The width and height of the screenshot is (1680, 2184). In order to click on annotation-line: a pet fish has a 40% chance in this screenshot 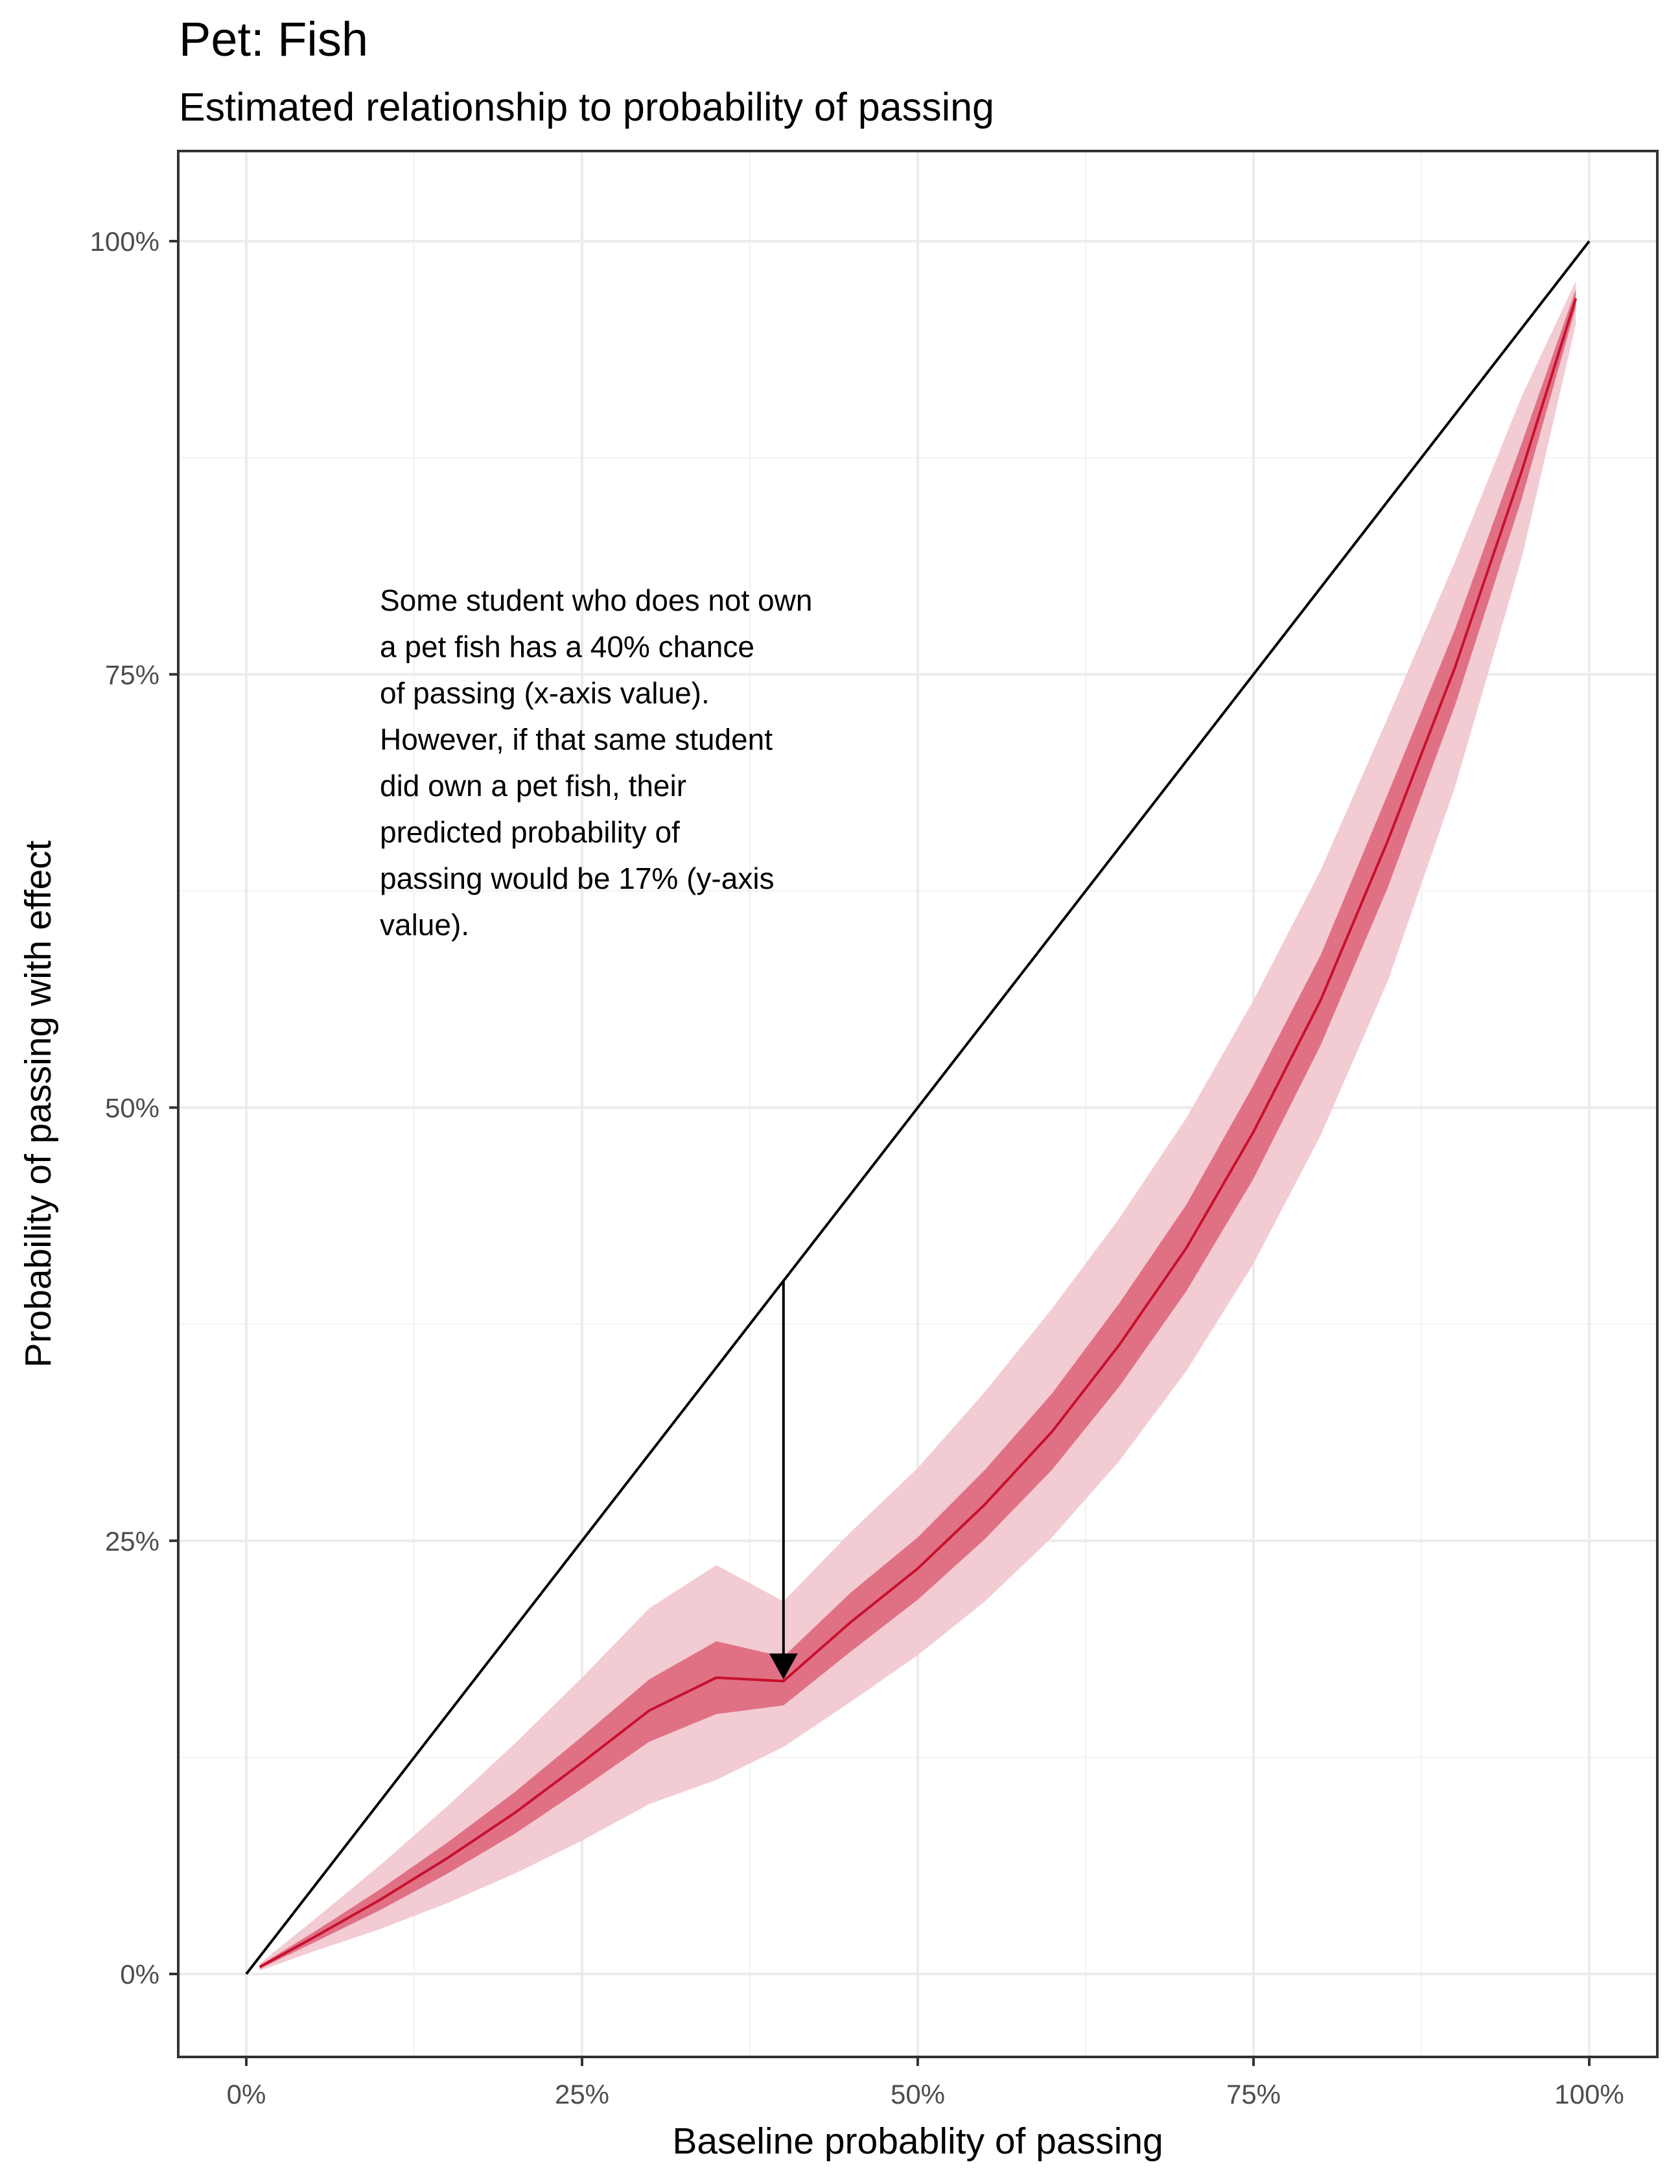, I will do `click(567, 647)`.